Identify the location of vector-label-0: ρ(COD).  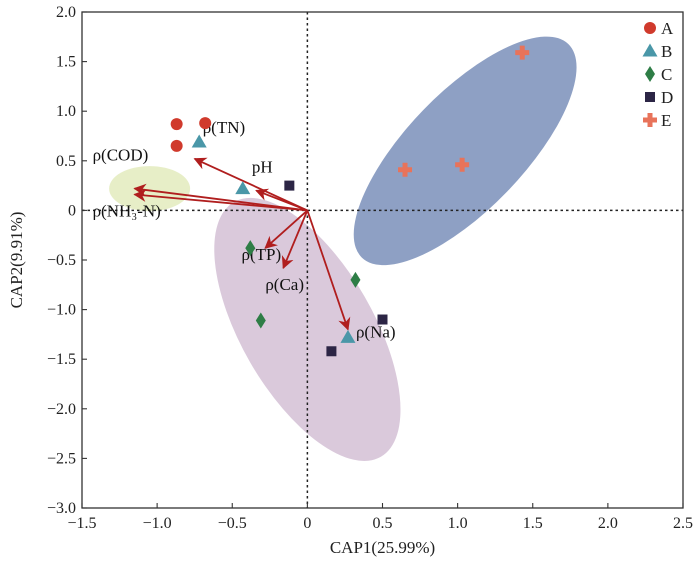
(121, 155).